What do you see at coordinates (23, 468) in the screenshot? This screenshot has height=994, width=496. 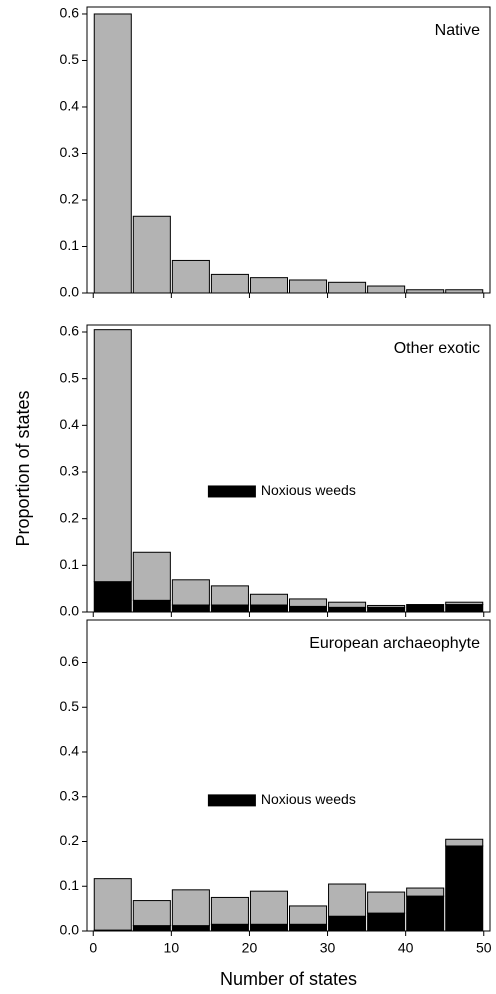 I see `y-axis-label: Proportion of states` at bounding box center [23, 468].